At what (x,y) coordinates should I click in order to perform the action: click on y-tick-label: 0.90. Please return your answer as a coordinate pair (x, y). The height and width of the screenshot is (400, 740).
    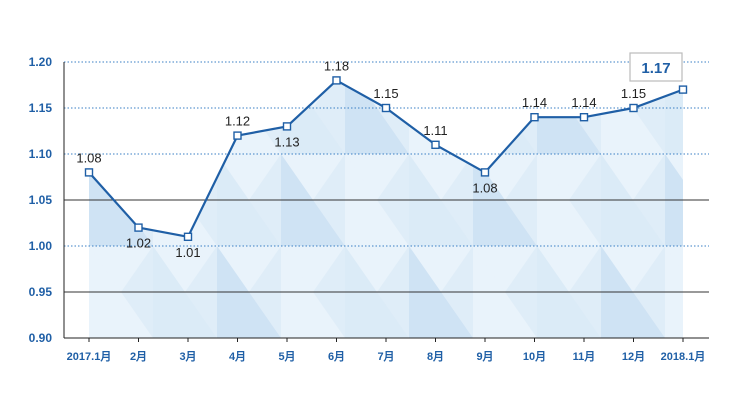
    Looking at the image, I should click on (41, 338).